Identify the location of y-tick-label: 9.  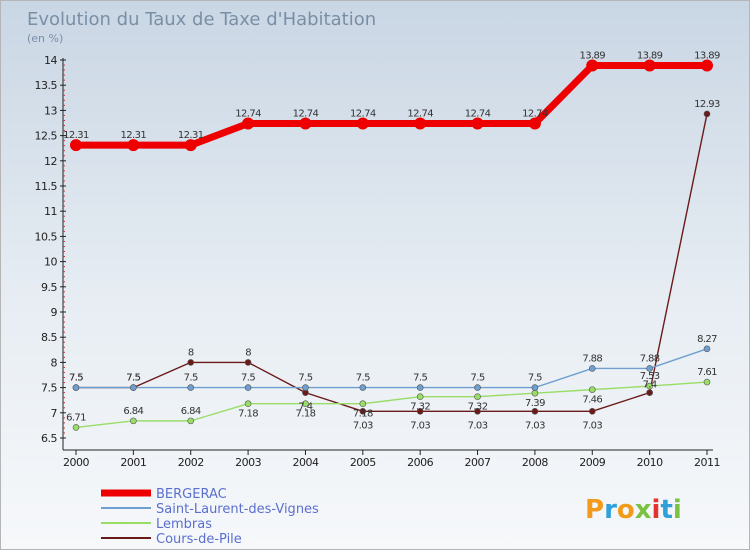
(54, 312).